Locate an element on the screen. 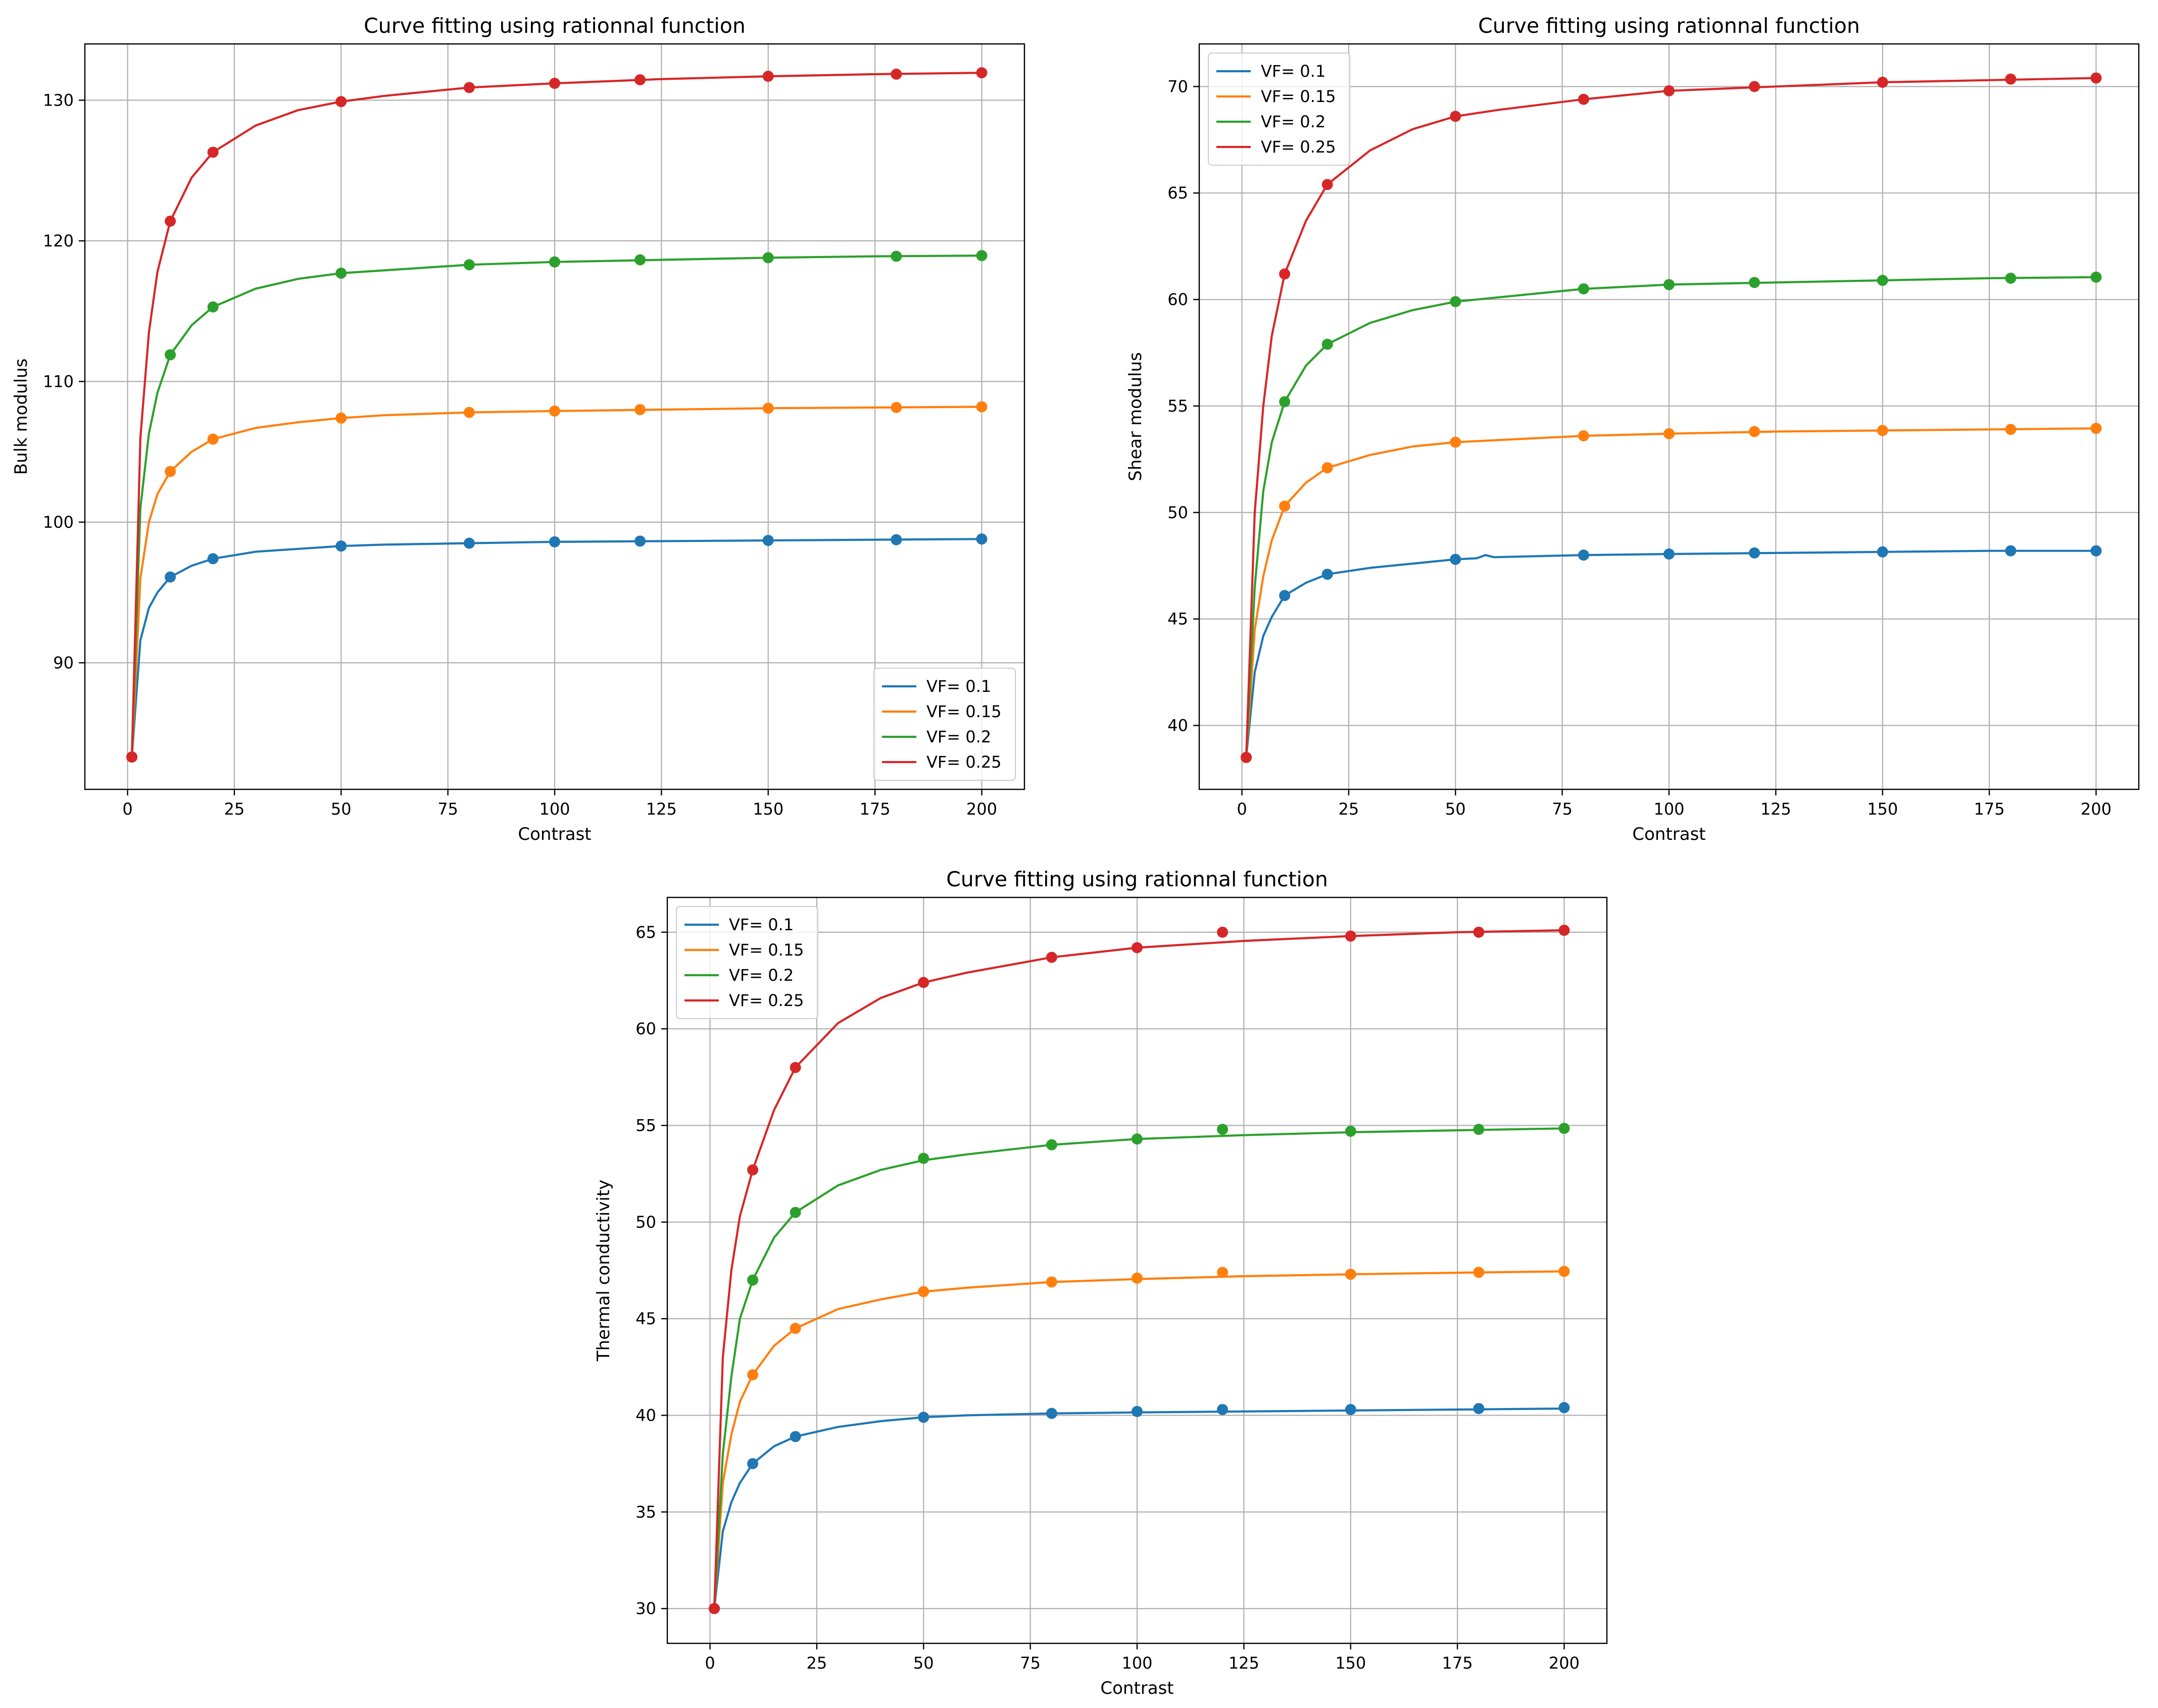  y-tick-label: 110 is located at coordinates (58, 381).